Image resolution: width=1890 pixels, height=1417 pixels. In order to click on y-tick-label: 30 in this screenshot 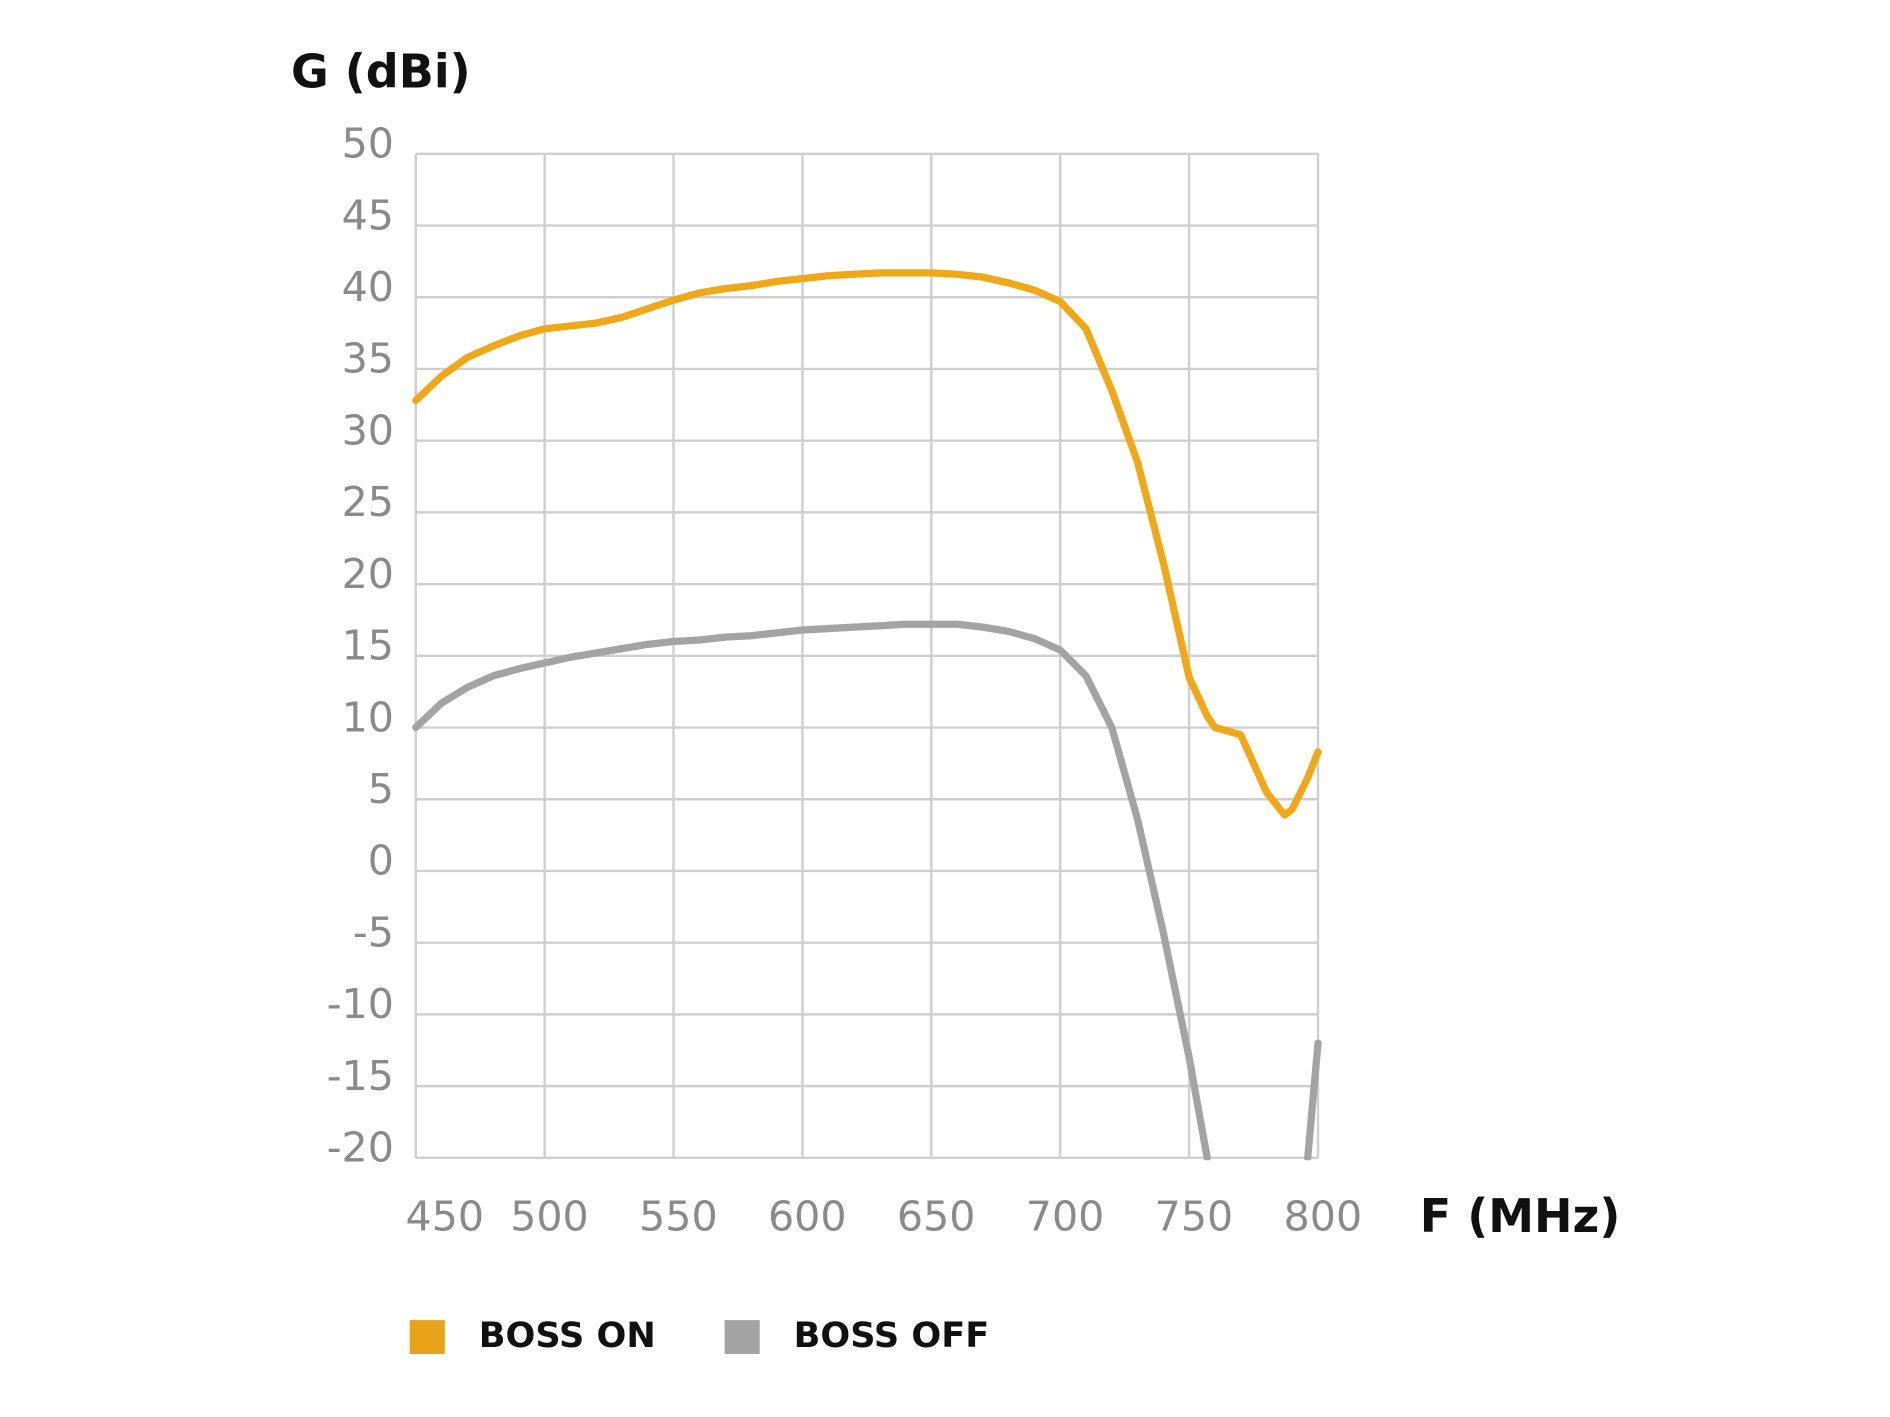, I will do `click(368, 430)`.